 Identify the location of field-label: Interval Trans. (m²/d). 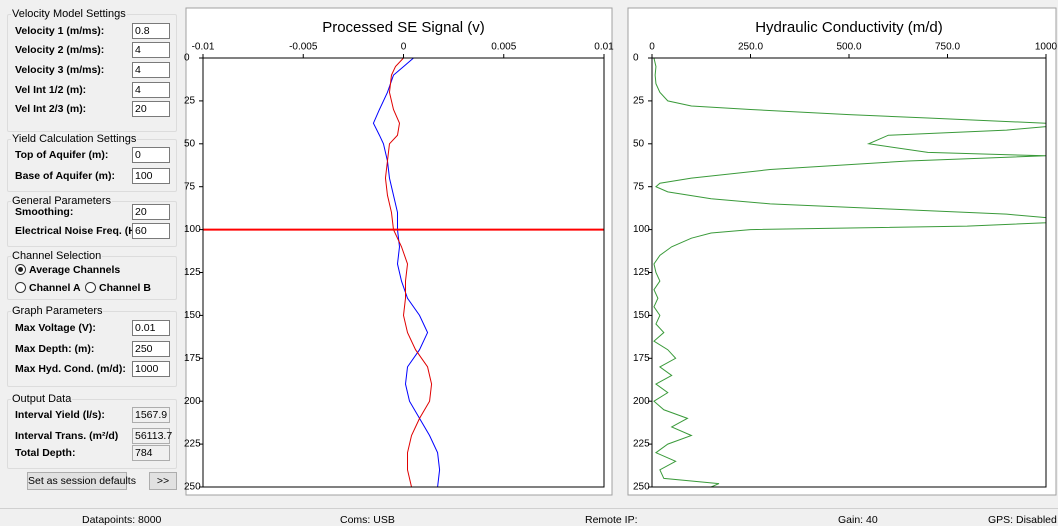
(67, 436).